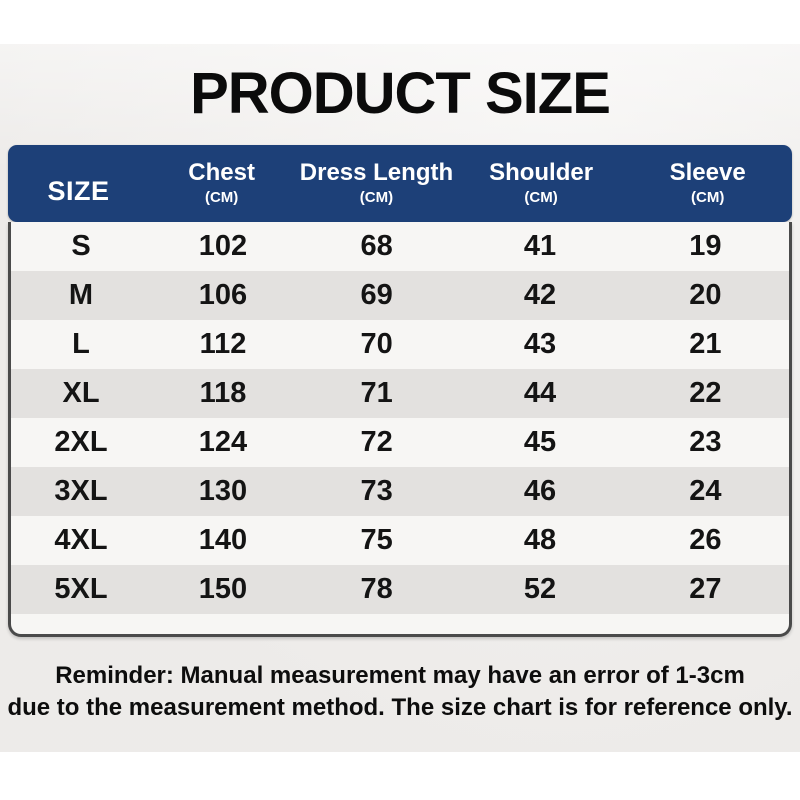 The width and height of the screenshot is (800, 800). I want to click on header-shoulder-label: Shoulder, so click(541, 172).